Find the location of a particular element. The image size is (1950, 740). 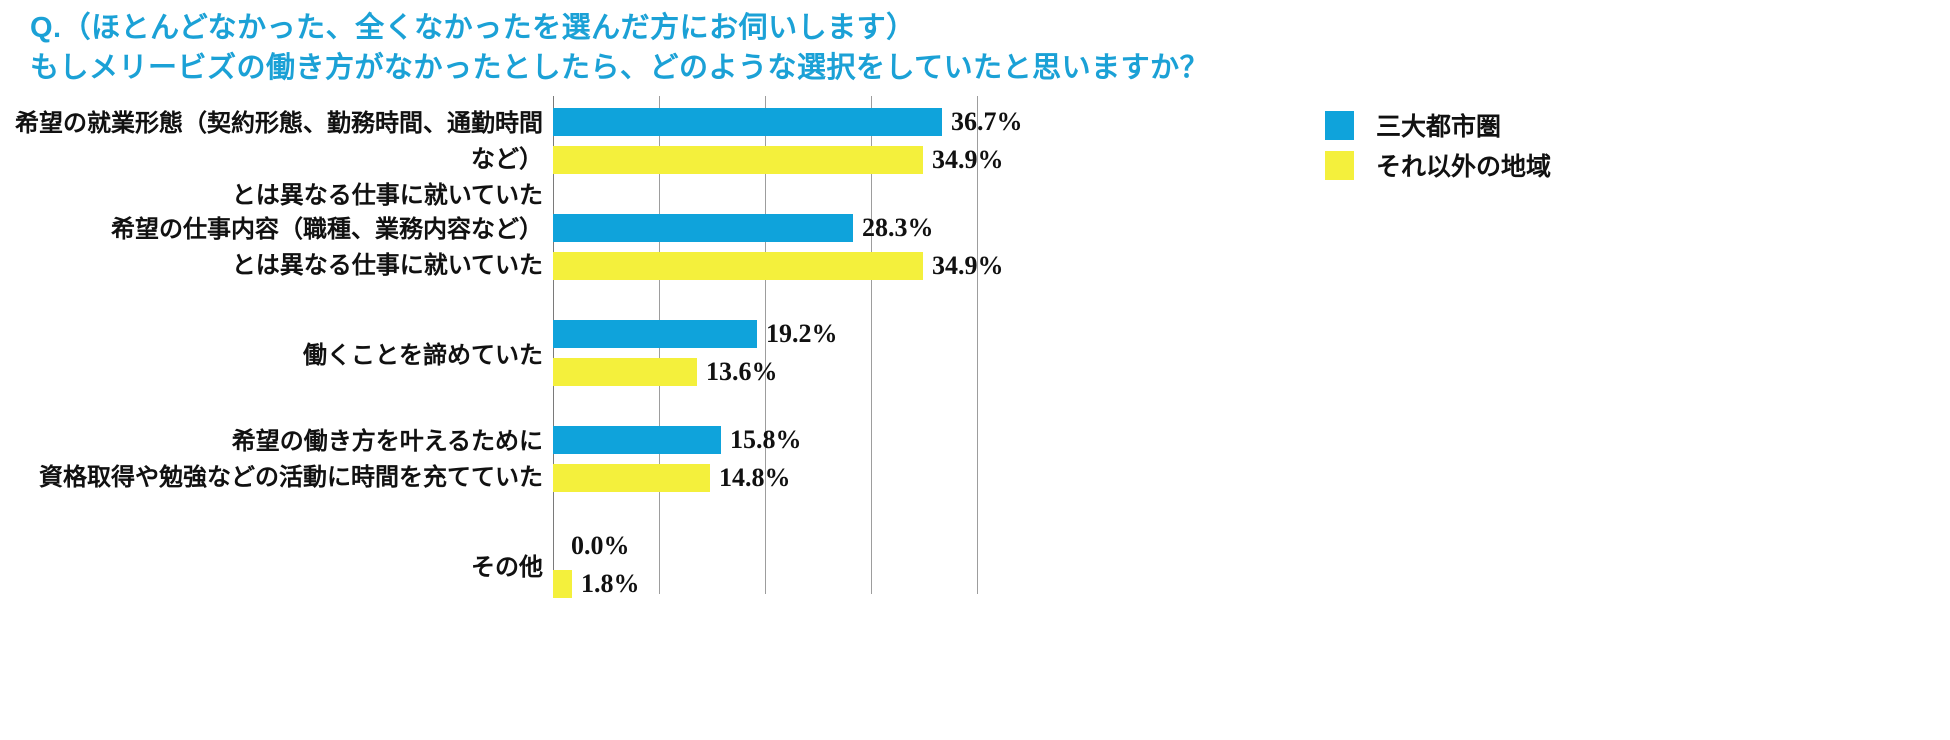

bar-row-3-other: 13.6% is located at coordinates (665, 372).